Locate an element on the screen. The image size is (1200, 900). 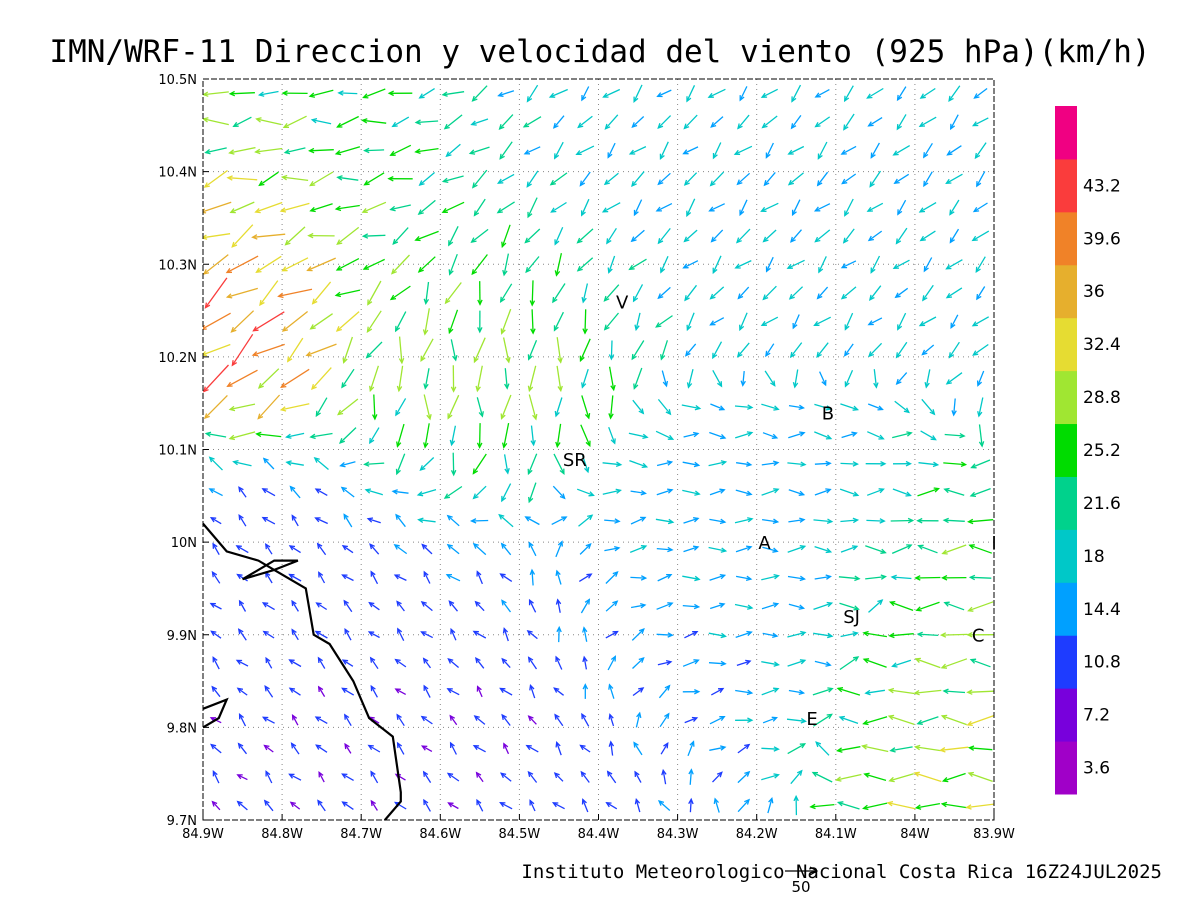
colorbar-label: 18 is located at coordinates (1094, 557).